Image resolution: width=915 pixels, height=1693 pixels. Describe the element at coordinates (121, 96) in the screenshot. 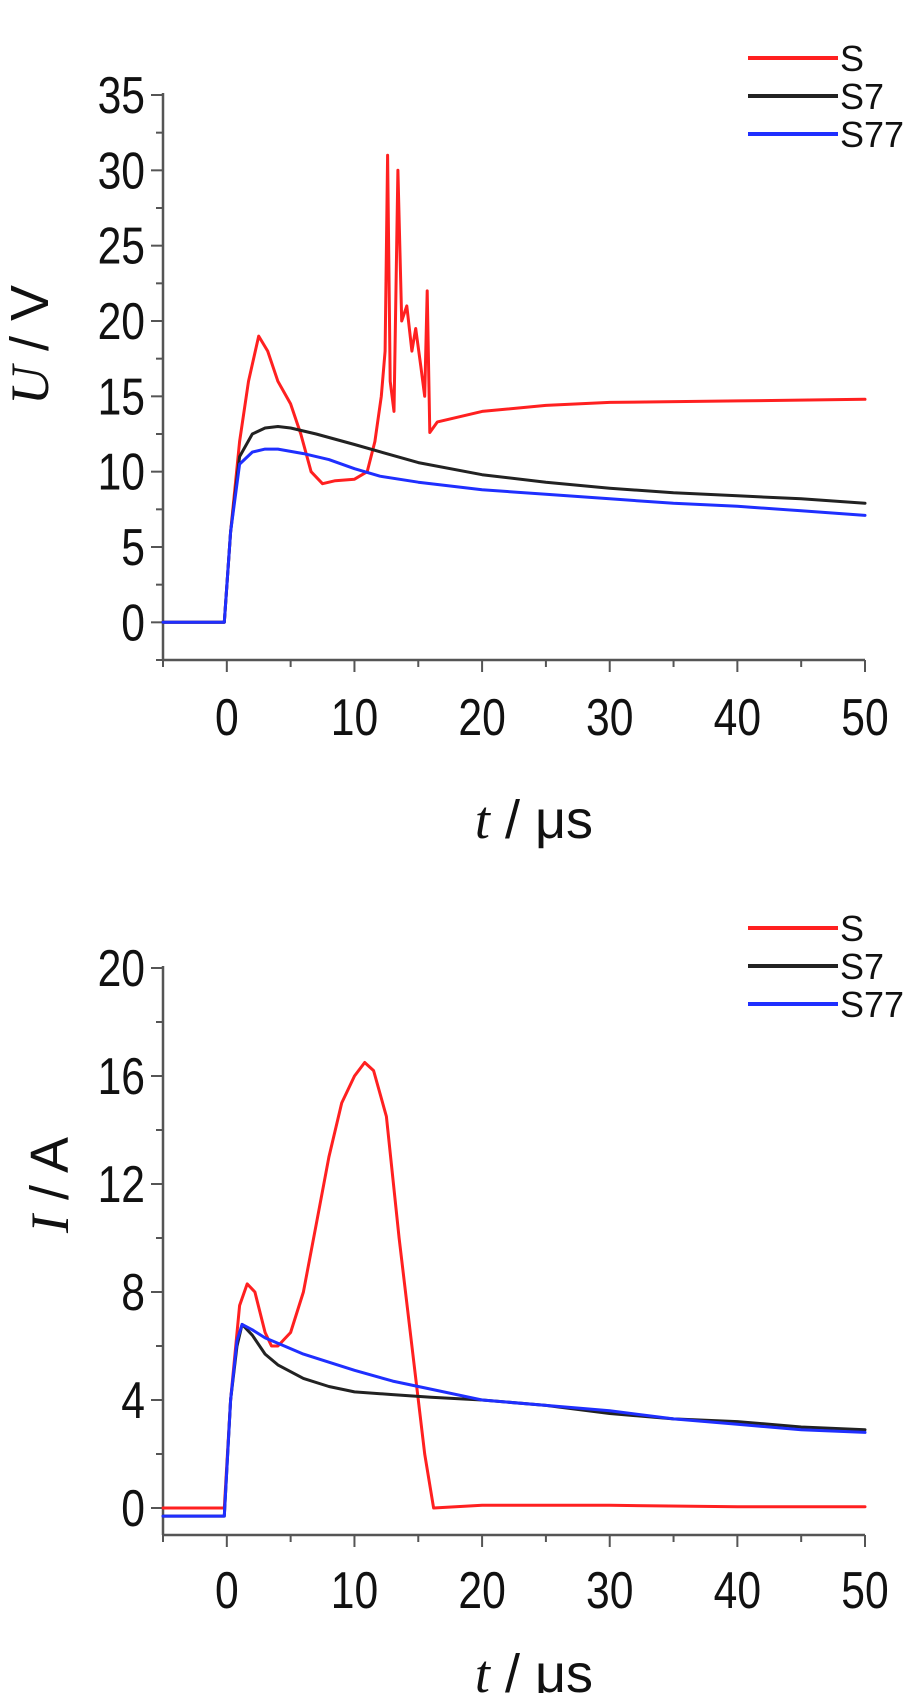

I see `y-tick-label: 35` at that location.